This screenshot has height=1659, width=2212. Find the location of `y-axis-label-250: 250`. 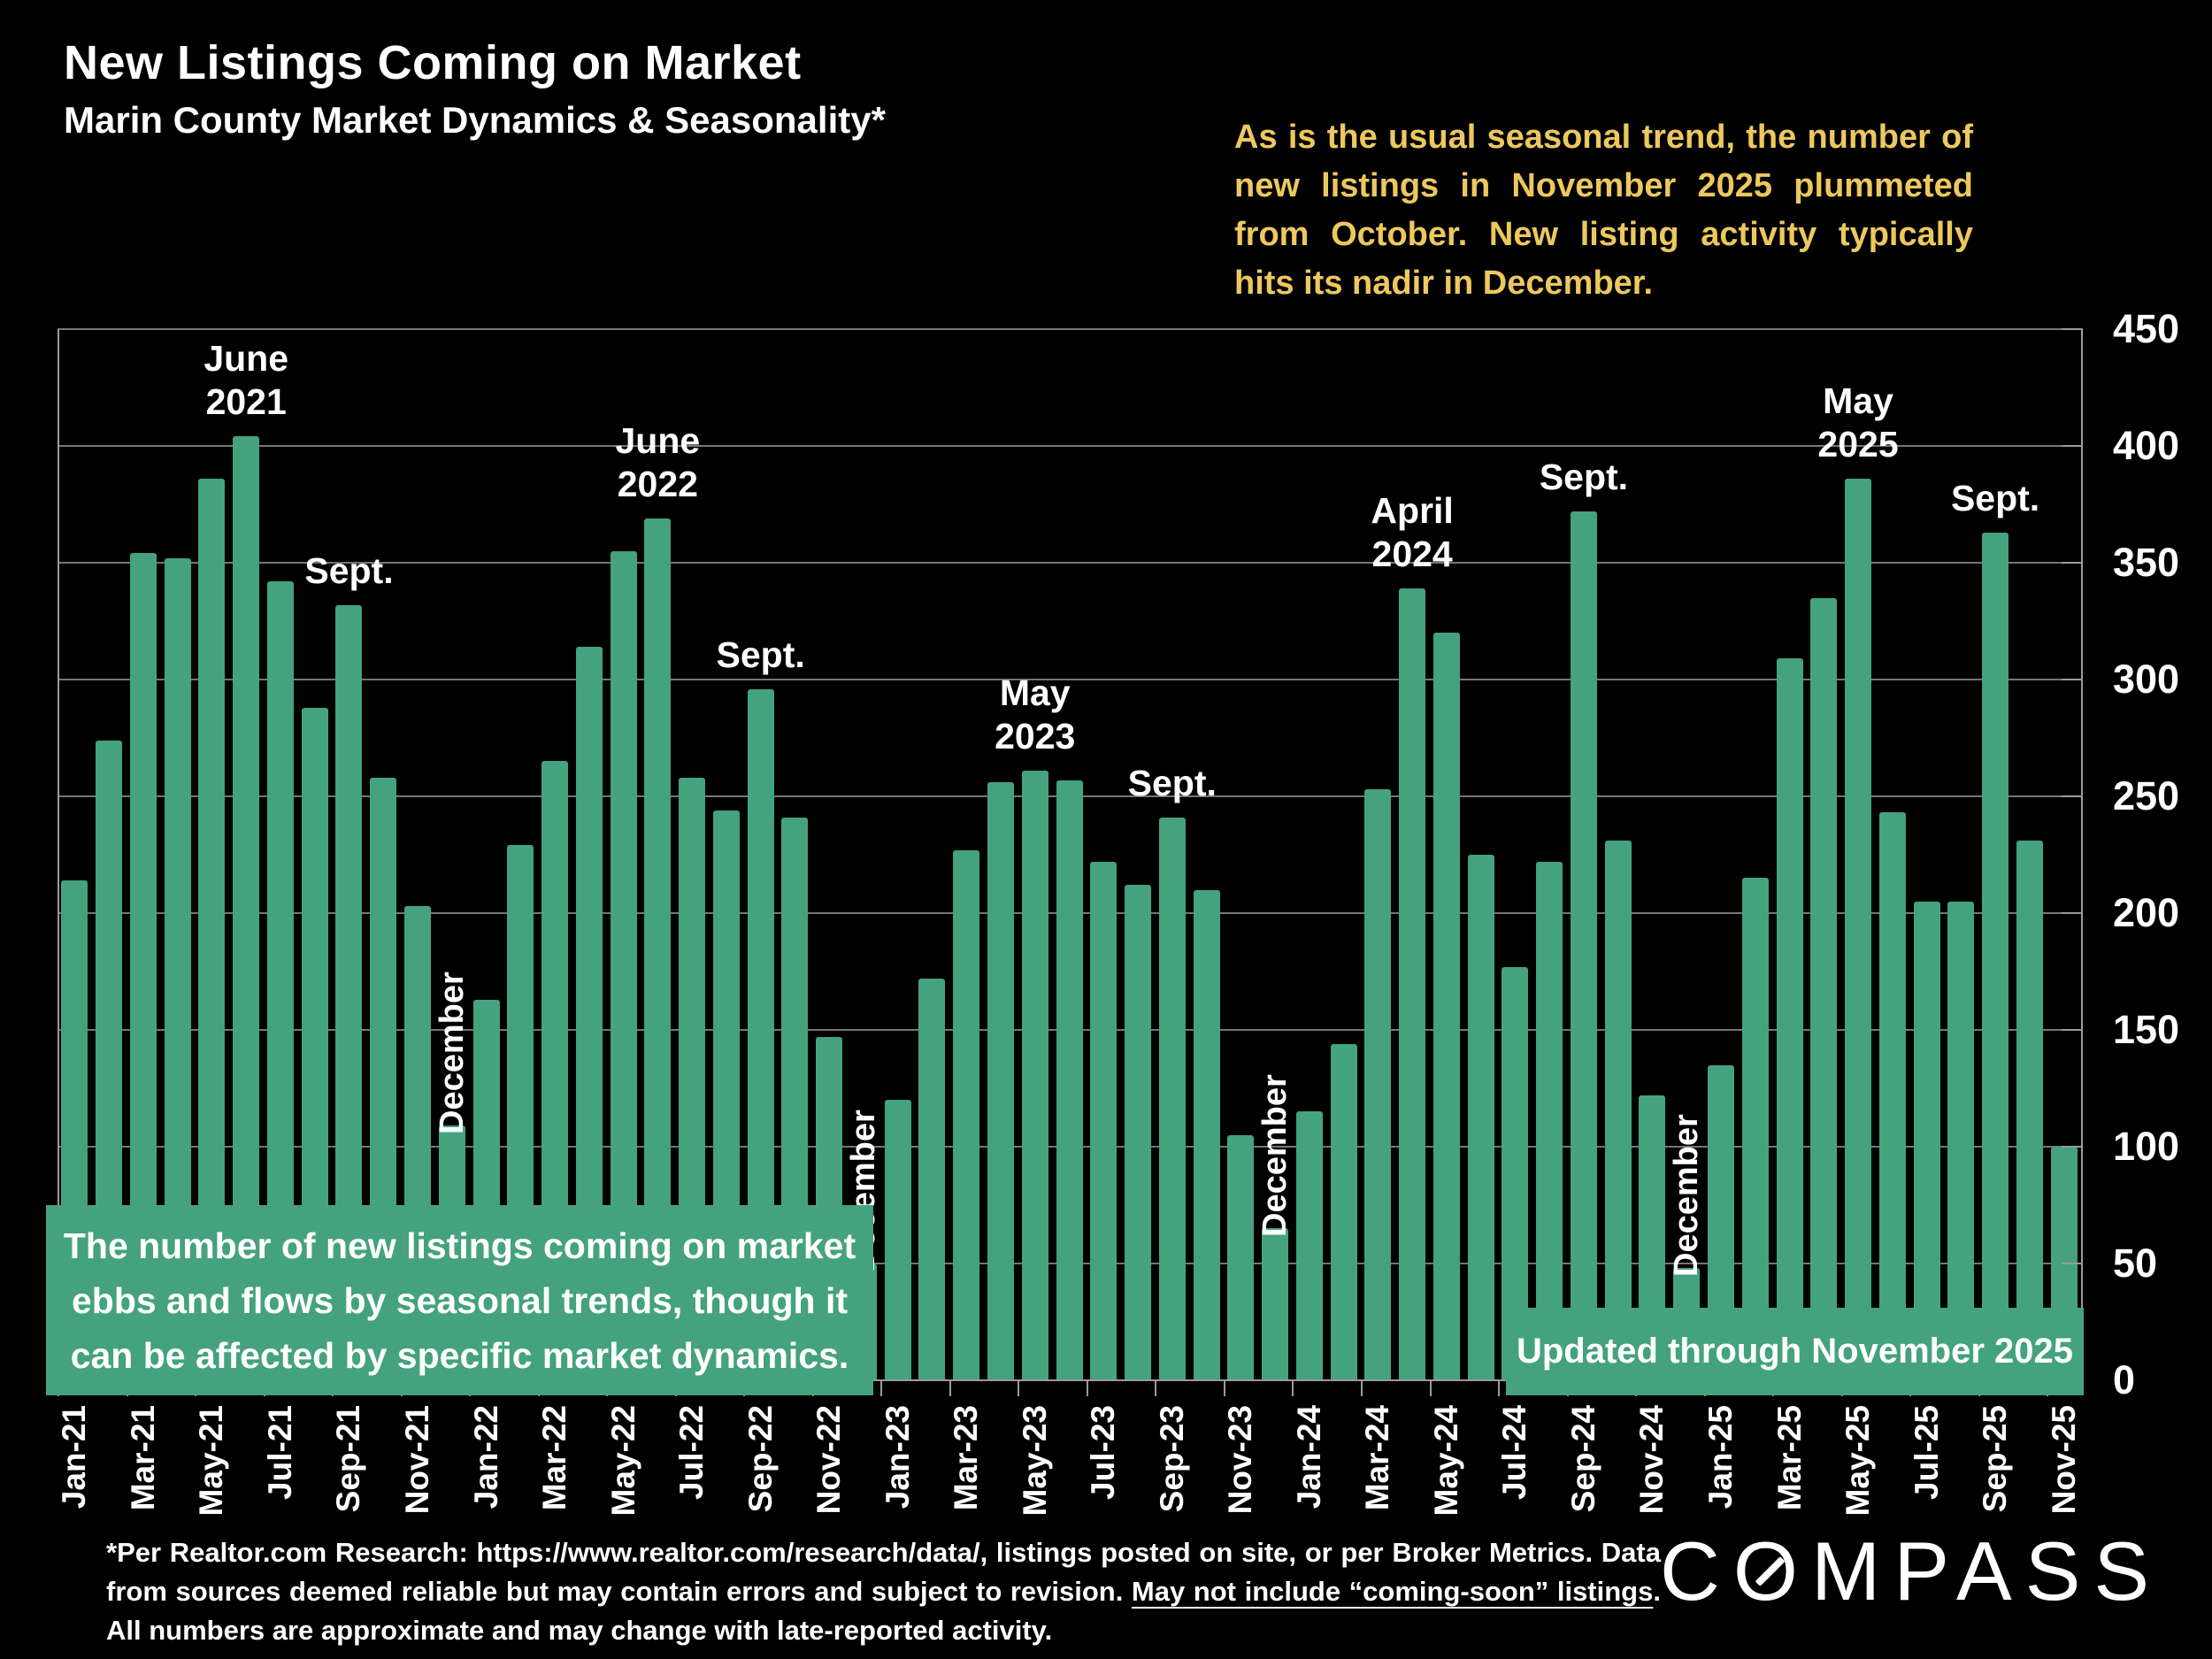

y-axis-label-250: 250 is located at coordinates (2146, 796).